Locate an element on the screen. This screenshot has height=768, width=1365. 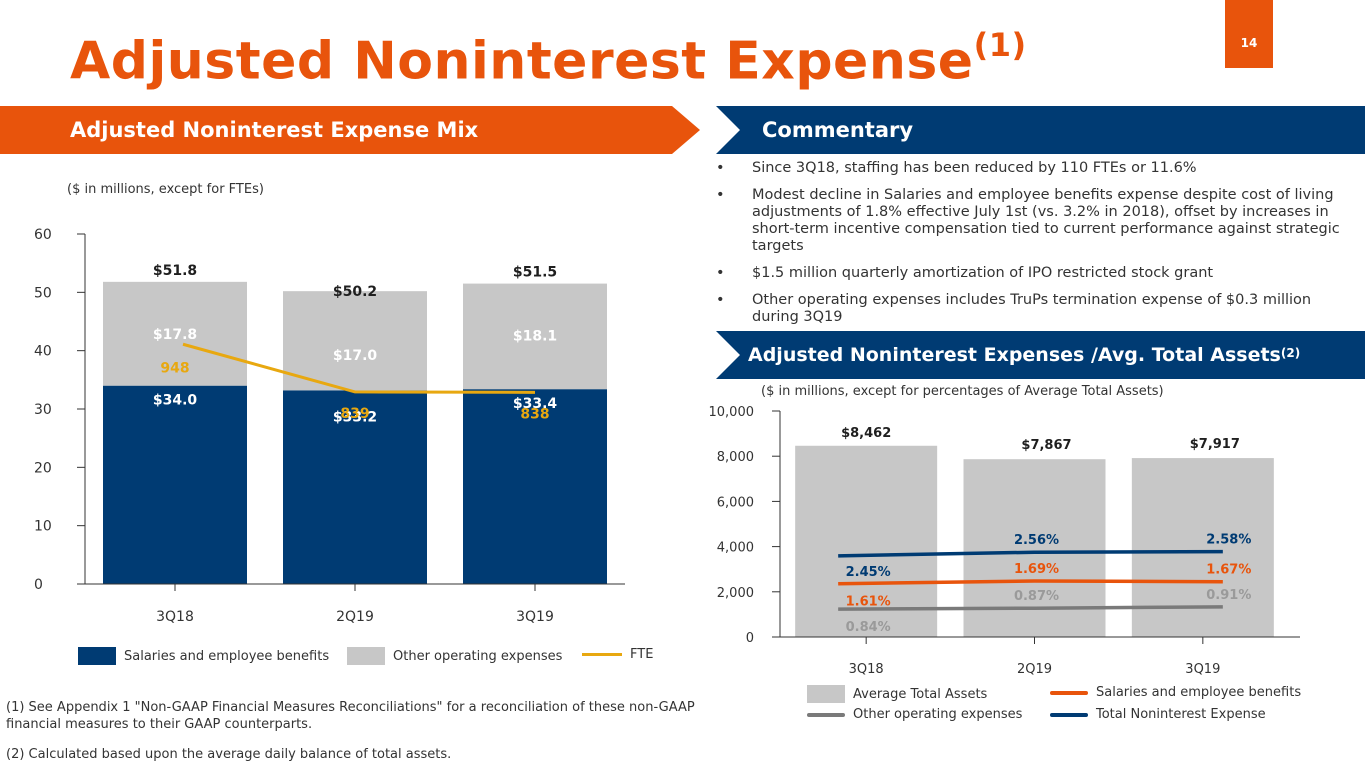
total-ratio-value-label: 2.45% is located at coordinates (868, 572).